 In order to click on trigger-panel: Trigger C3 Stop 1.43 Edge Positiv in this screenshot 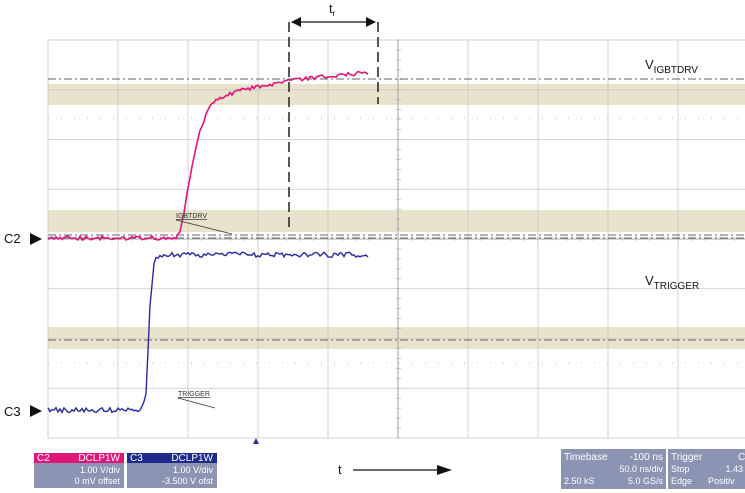, I will do `click(706, 469)`.